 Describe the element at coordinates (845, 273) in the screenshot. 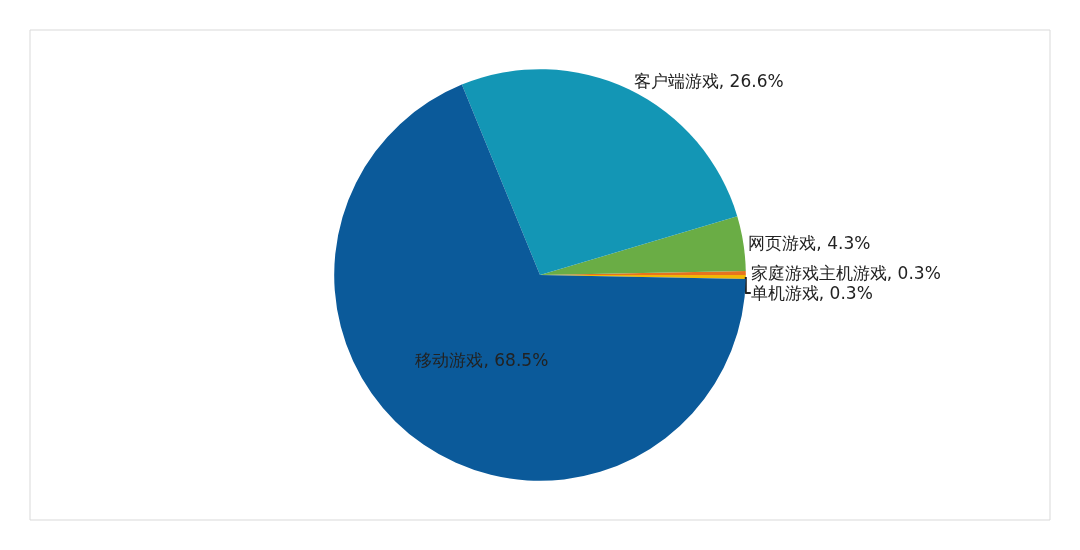

I see `slice-label: 家庭游戏主机游戏, 0.3%` at that location.